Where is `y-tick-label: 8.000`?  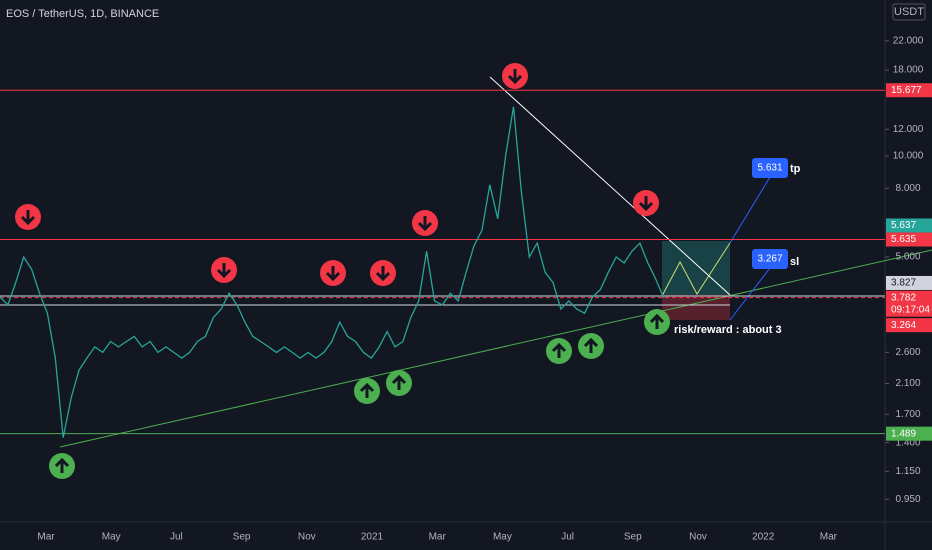
y-tick-label: 8.000 is located at coordinates (907, 188).